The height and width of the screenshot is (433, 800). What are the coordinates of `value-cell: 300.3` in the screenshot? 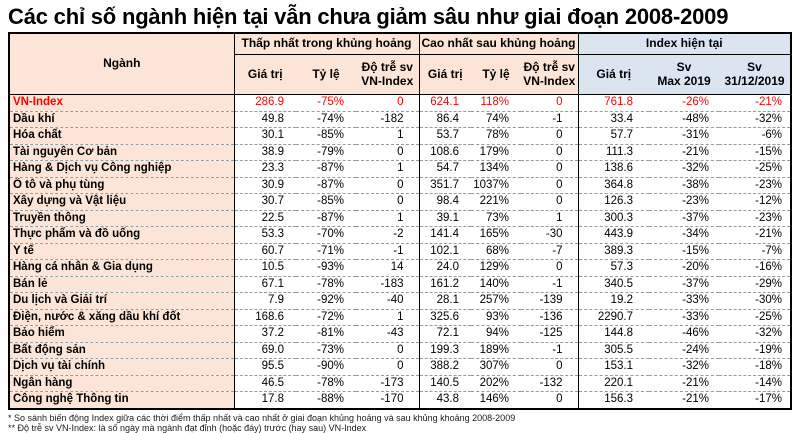 It's located at (613, 219).